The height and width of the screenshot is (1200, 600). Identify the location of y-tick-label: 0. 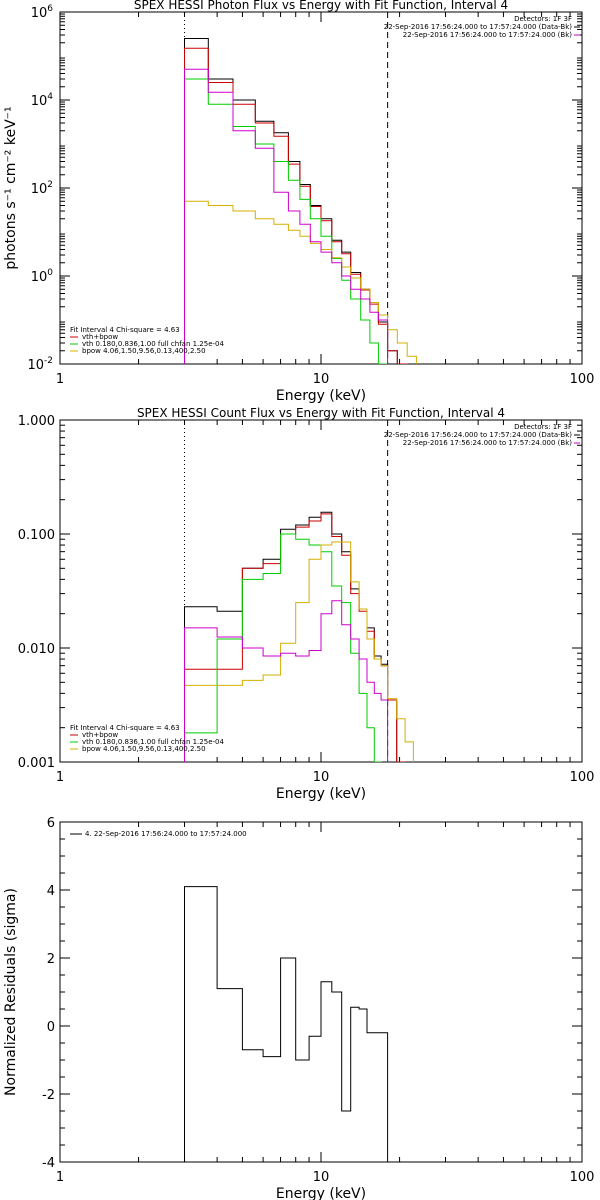
(51, 1027).